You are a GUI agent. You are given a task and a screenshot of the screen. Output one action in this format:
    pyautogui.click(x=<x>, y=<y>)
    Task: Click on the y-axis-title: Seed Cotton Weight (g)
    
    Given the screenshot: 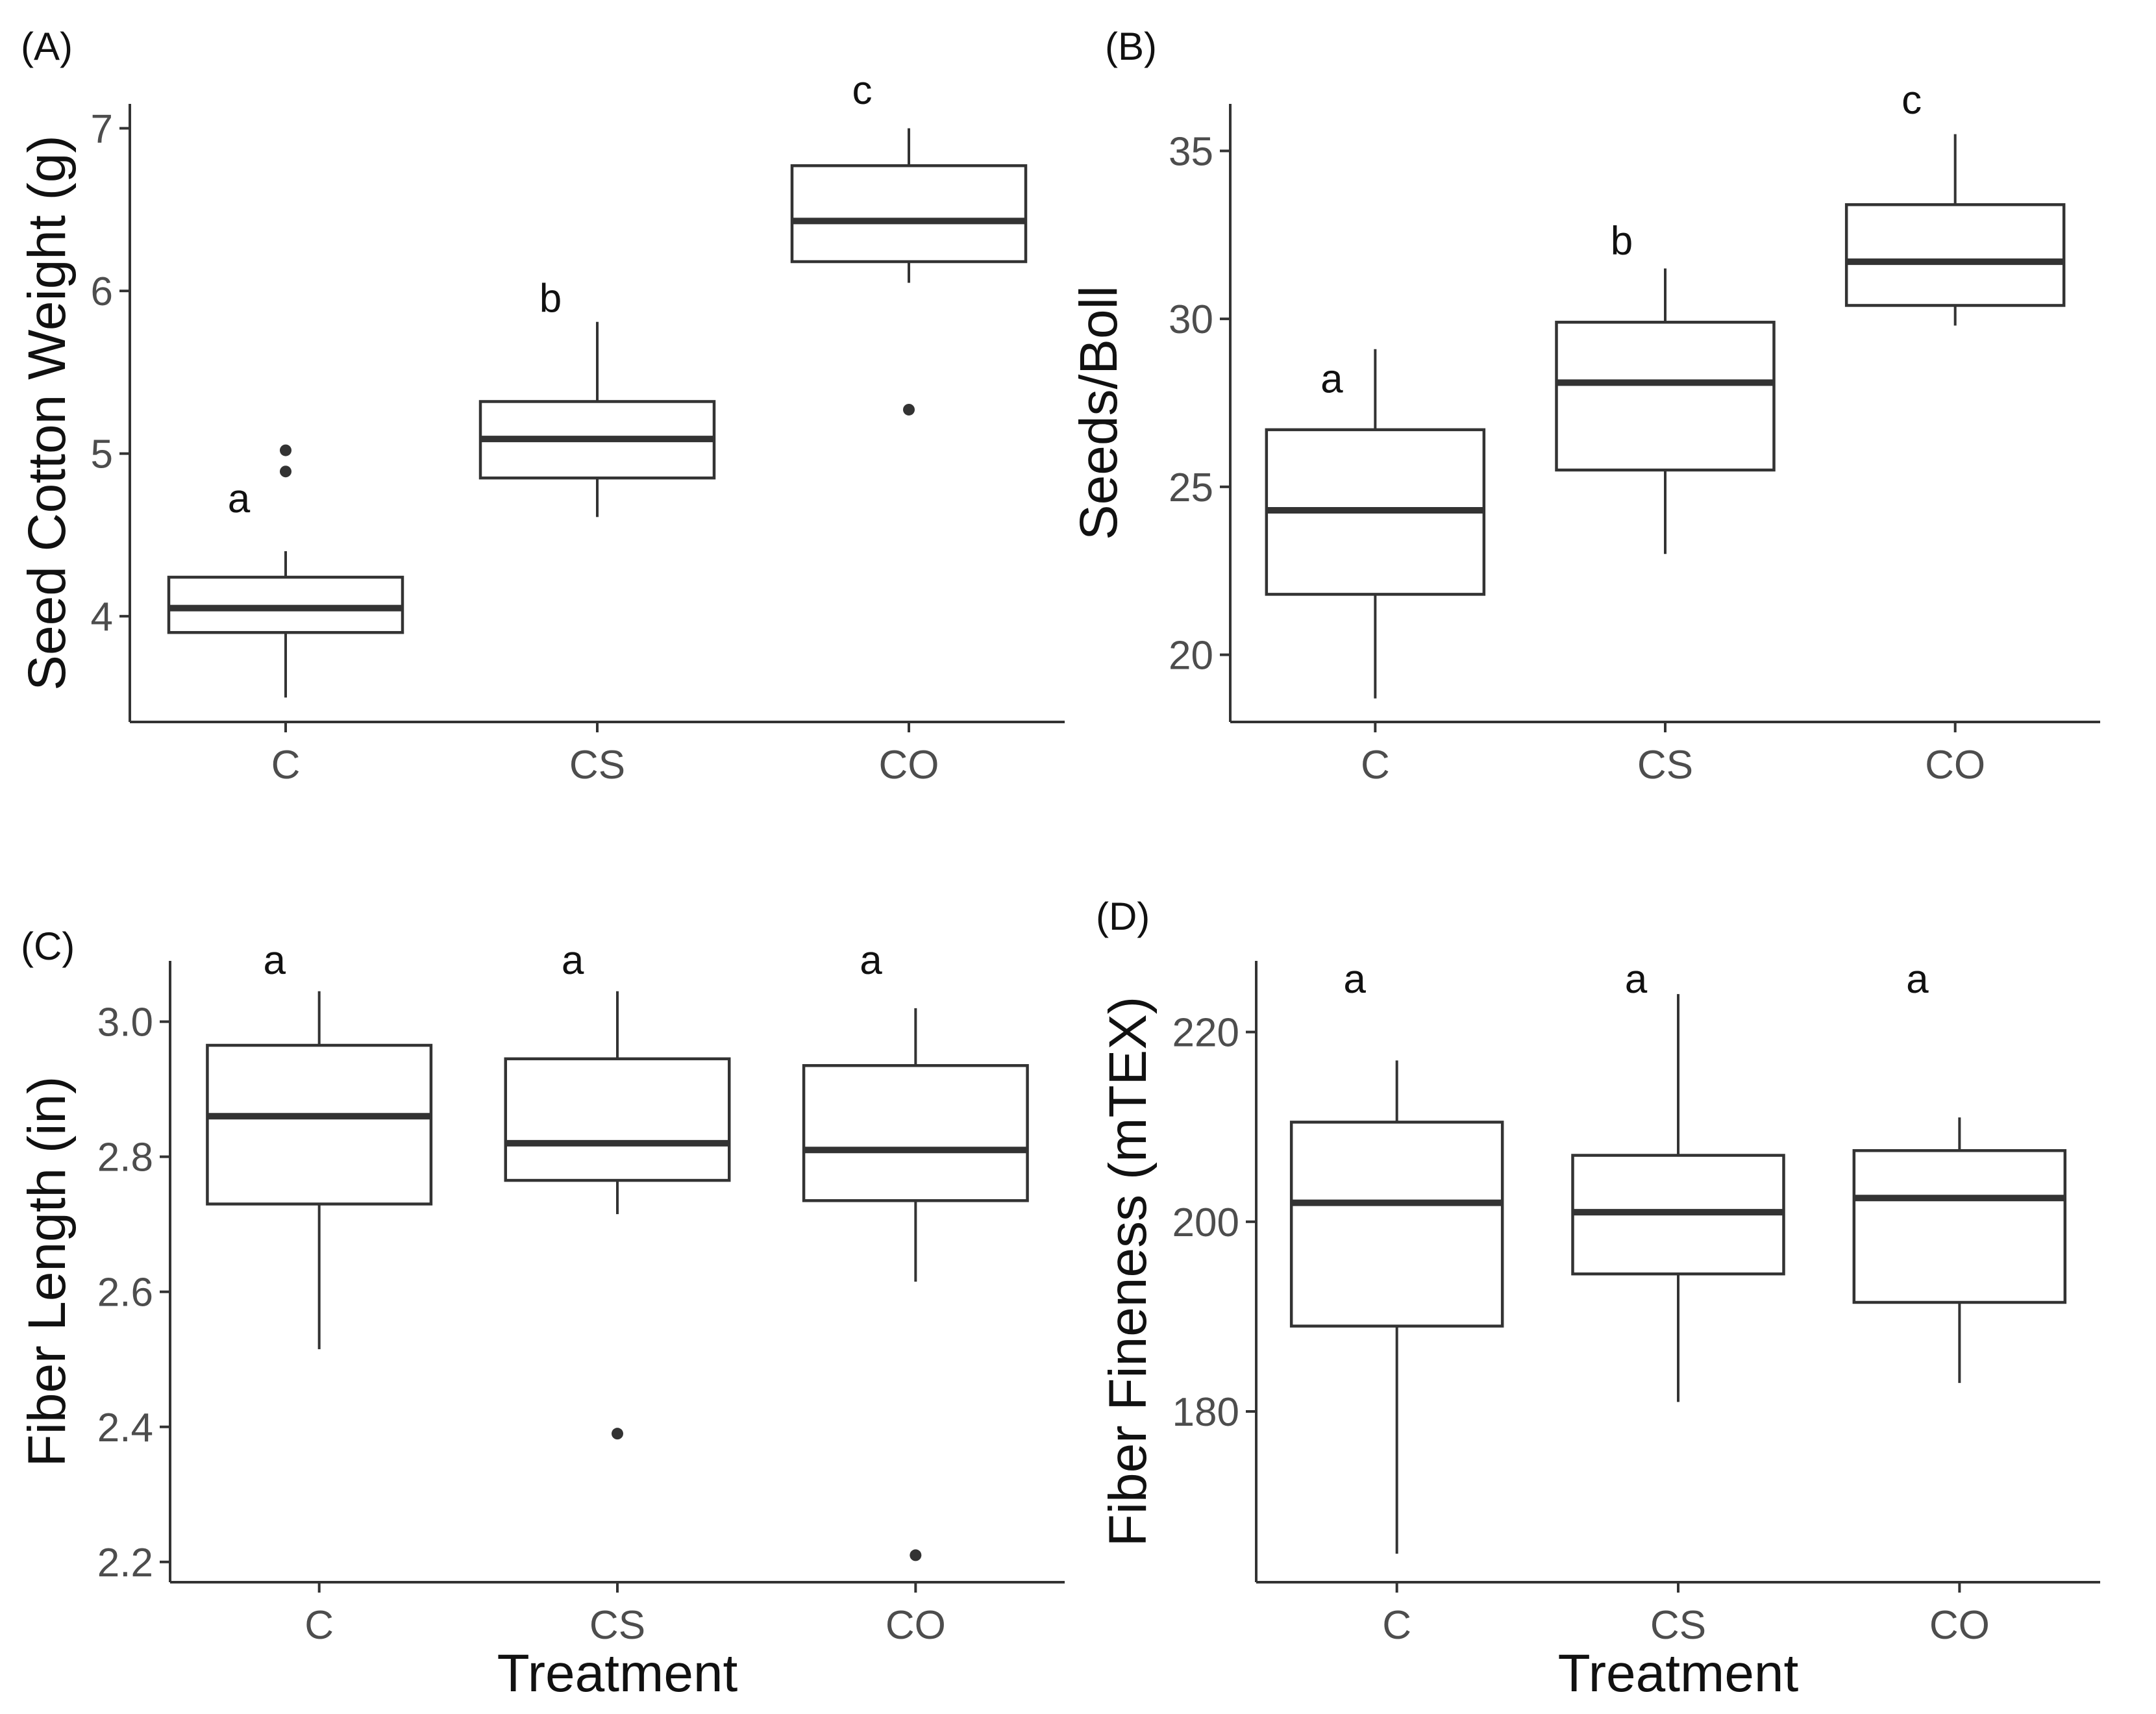 What is the action you would take?
    pyautogui.click(x=47, y=412)
    